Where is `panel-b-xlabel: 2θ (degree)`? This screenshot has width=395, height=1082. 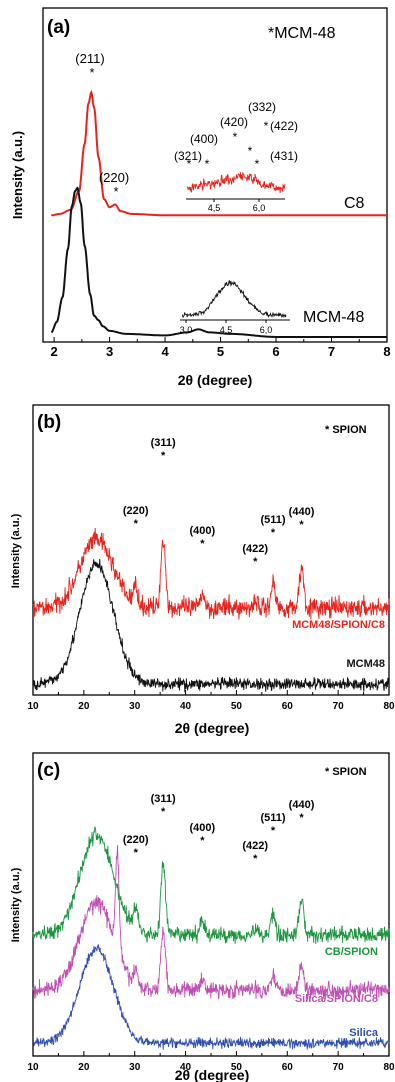 panel-b-xlabel: 2θ (degree) is located at coordinates (212, 728).